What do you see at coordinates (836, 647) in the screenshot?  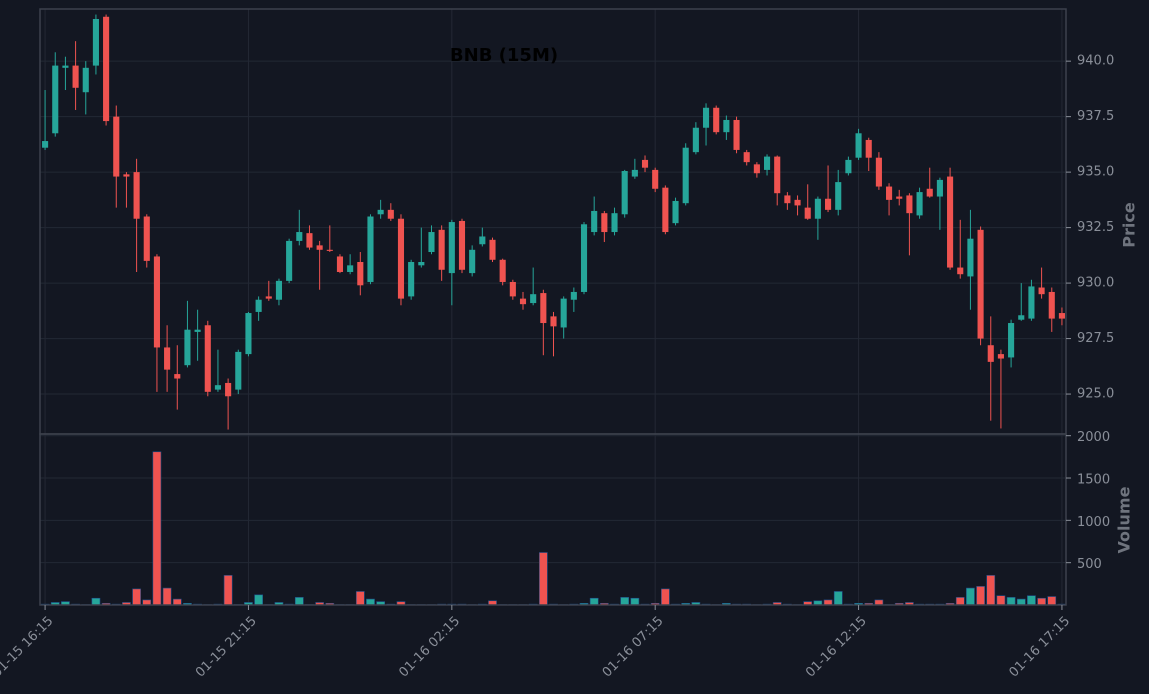 I see `x-tick-label: 01-16 12:15` at bounding box center [836, 647].